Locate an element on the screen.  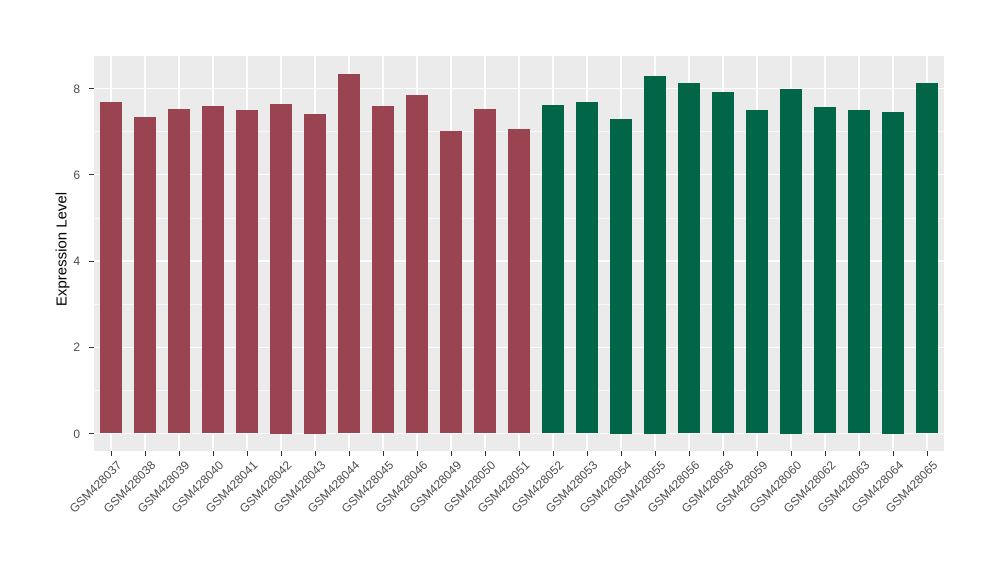
bar-GSM428039 is located at coordinates (179, 271).